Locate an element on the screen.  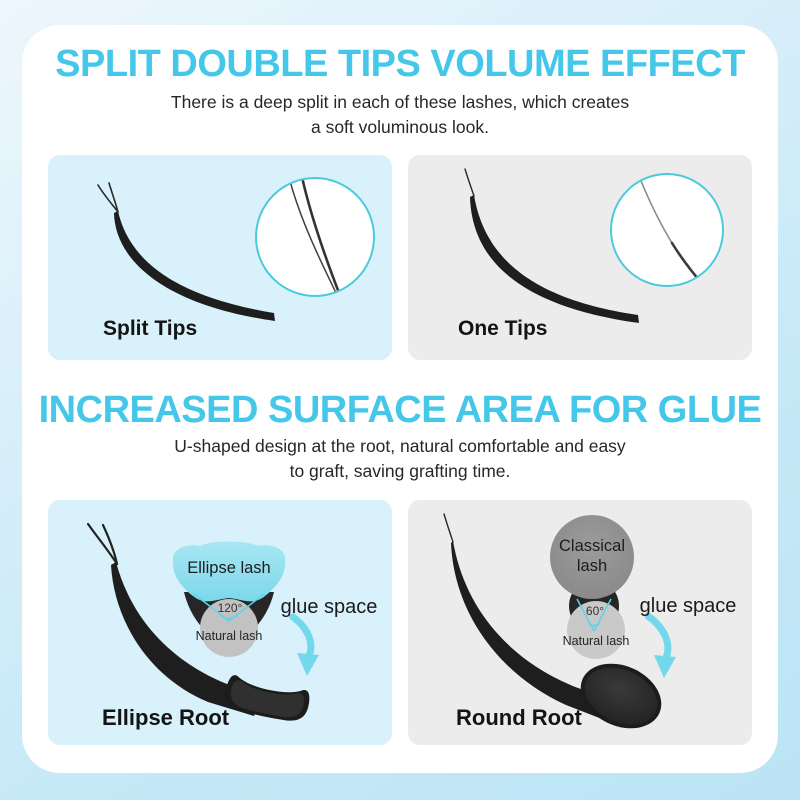
one-tips-panel: One Tips is located at coordinates (580, 257).